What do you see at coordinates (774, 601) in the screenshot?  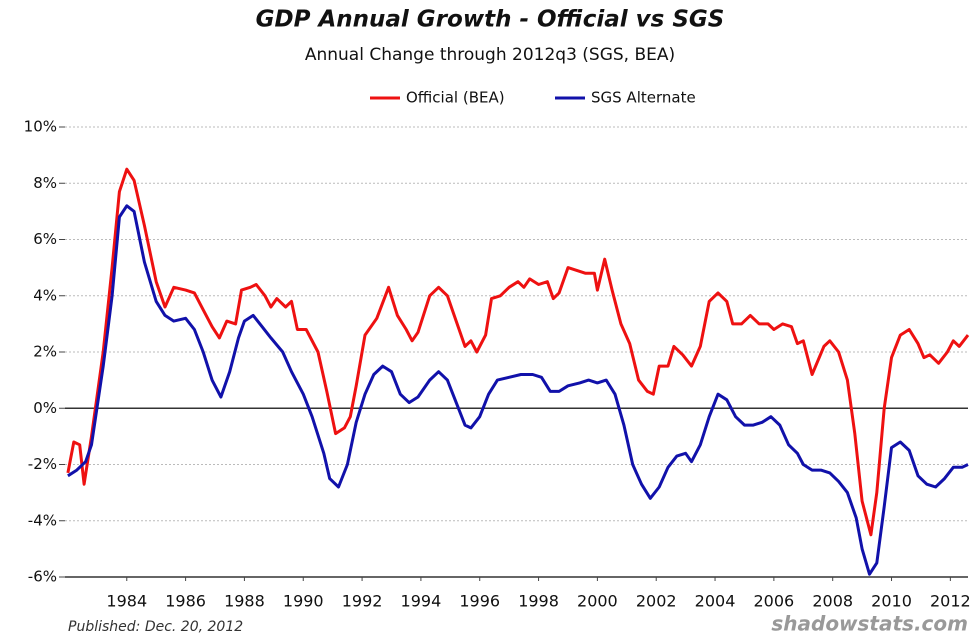 I see `x-tick-label: 2006` at bounding box center [774, 601].